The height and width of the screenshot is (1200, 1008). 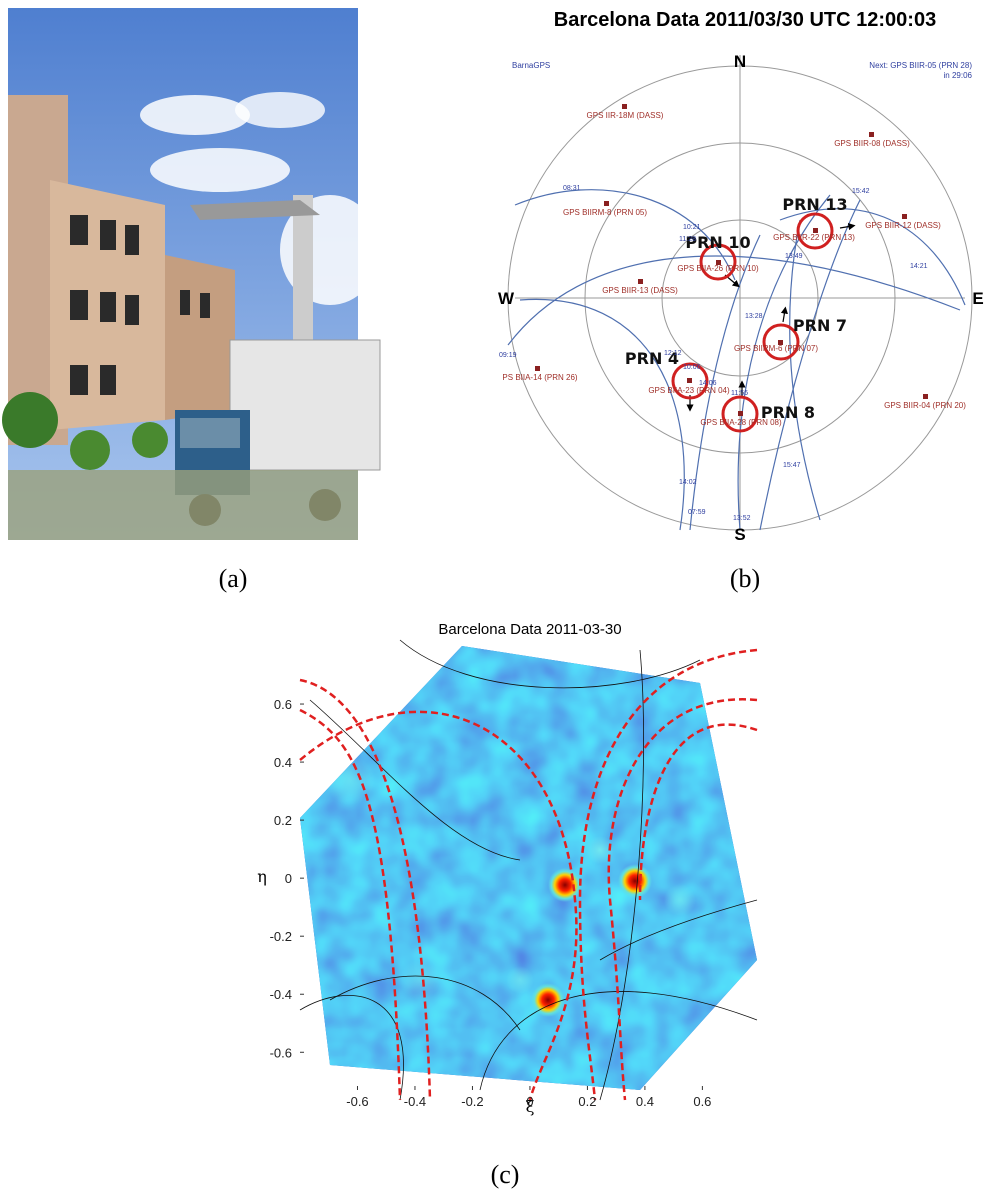 What do you see at coordinates (687, 239) in the screenshot?
I see `time-label: 11:28` at bounding box center [687, 239].